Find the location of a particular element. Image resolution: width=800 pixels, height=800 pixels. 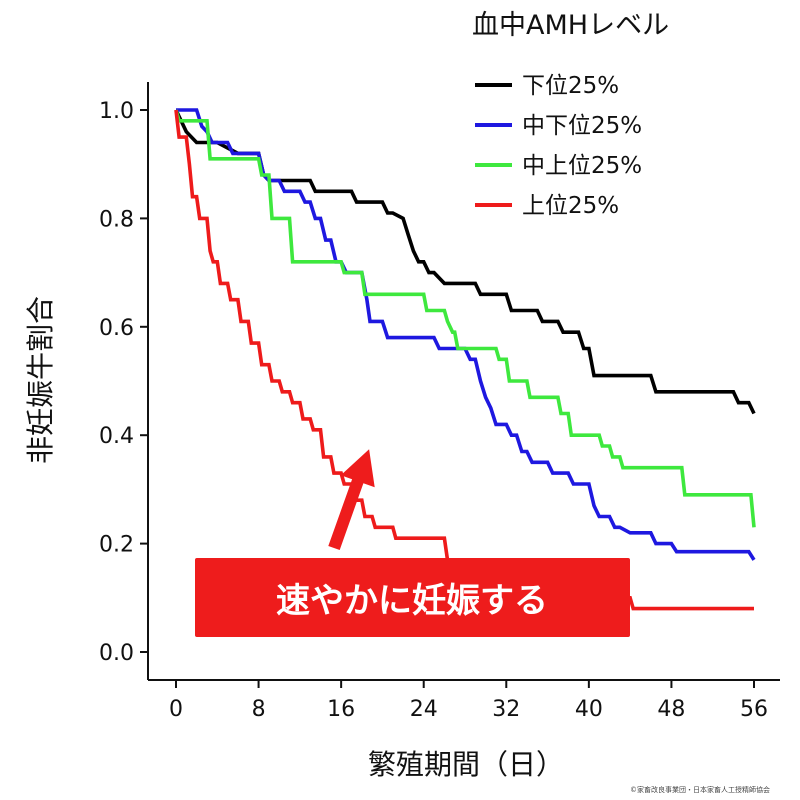

y-tick-label: 0.4 is located at coordinates (116, 436).